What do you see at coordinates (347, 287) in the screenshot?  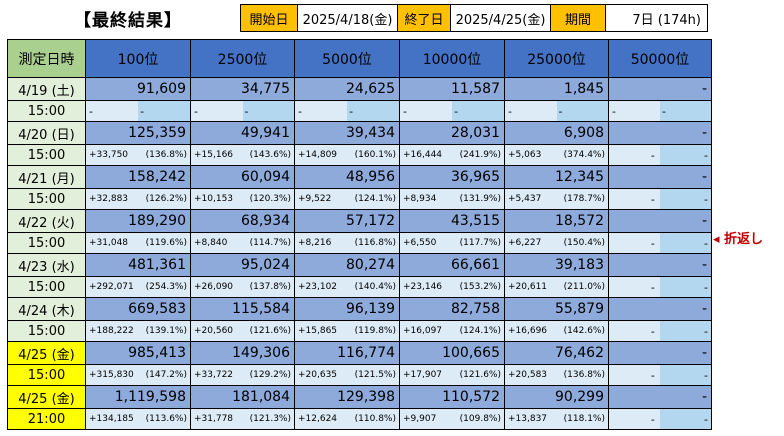 I see `change-cell: +23,102 (140.4%)` at bounding box center [347, 287].